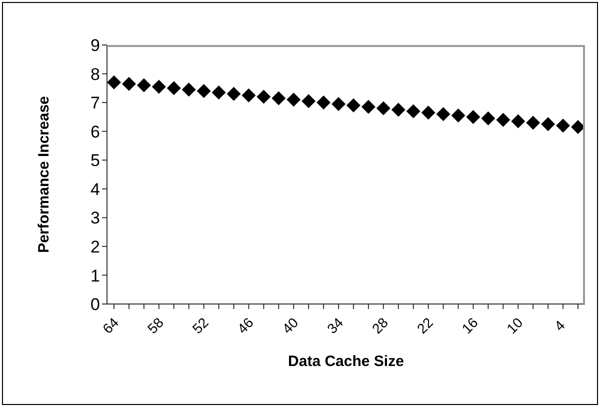 The height and width of the screenshot is (407, 605). Describe the element at coordinates (335, 325) in the screenshot. I see `x-tick-label: 34` at that location.